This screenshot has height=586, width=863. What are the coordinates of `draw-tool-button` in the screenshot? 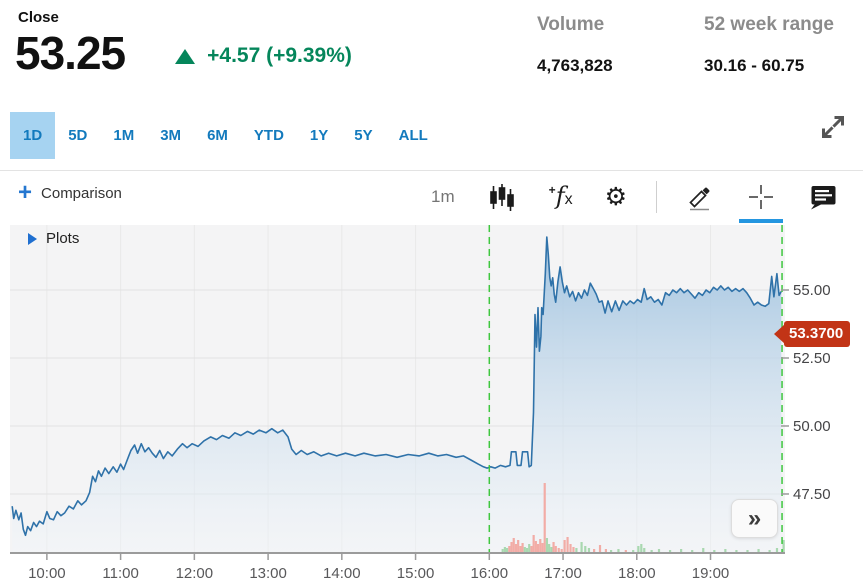 It's located at (700, 197).